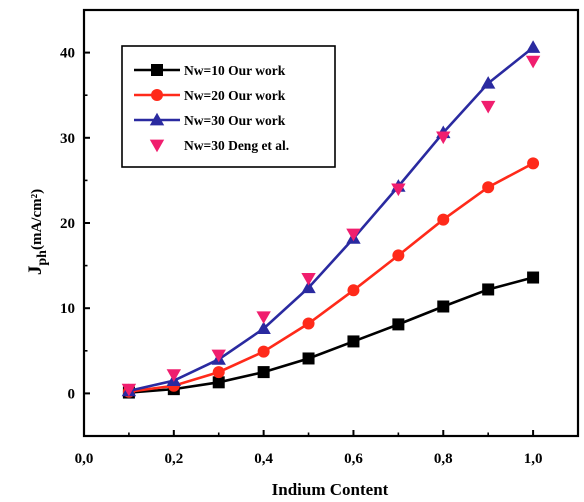 Image resolution: width=584 pixels, height=502 pixels. Describe the element at coordinates (67, 54) in the screenshot. I see `y-tick-label: 40` at that location.